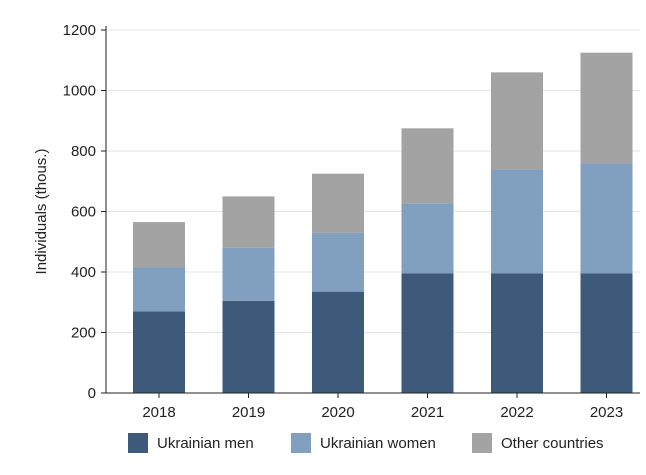 This screenshot has height=475, width=646. I want to click on y-tick-label: 200, so click(83, 333).